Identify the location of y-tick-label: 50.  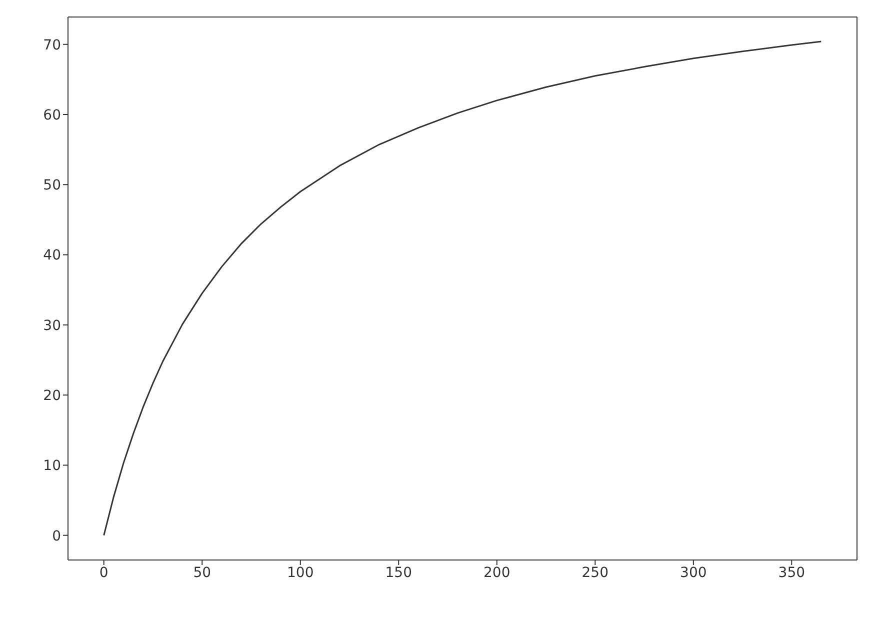
(52, 186).